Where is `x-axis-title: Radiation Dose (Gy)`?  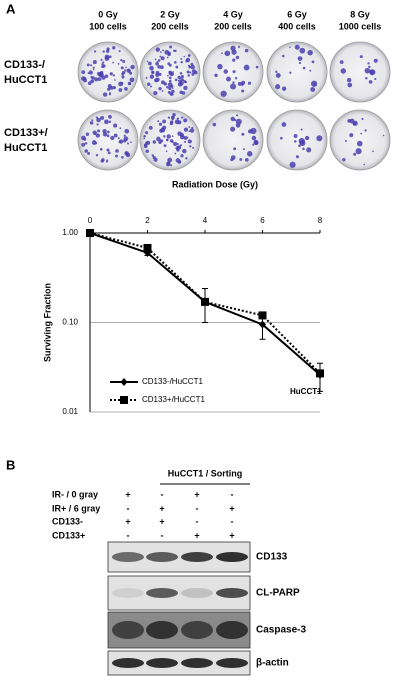 x-axis-title: Radiation Dose (Gy) is located at coordinates (215, 184).